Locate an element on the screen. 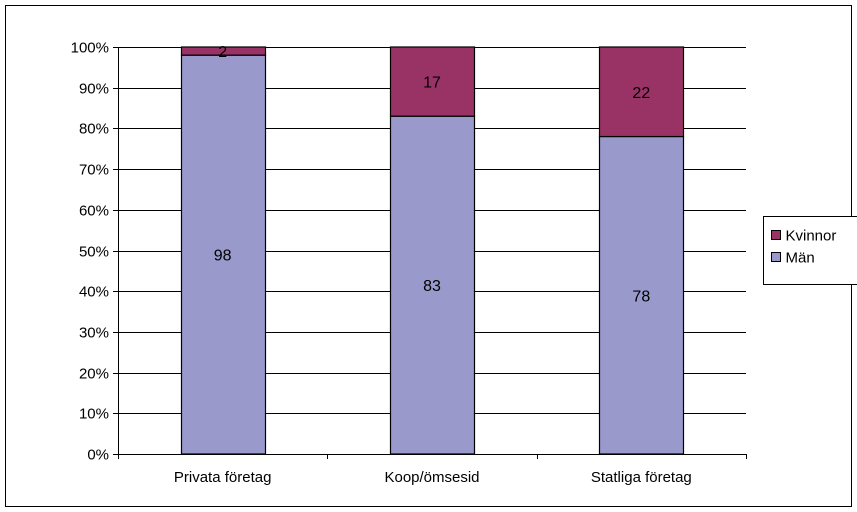  bar-män-0 is located at coordinates (223, 254).